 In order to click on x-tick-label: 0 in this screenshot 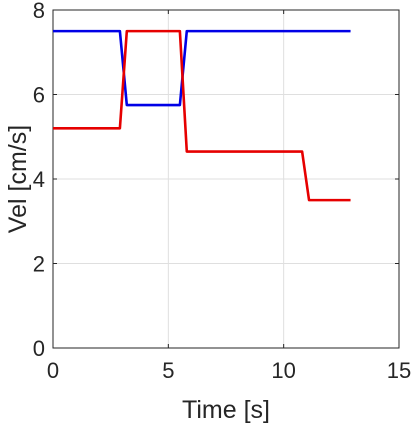, I will do `click(53, 370)`.